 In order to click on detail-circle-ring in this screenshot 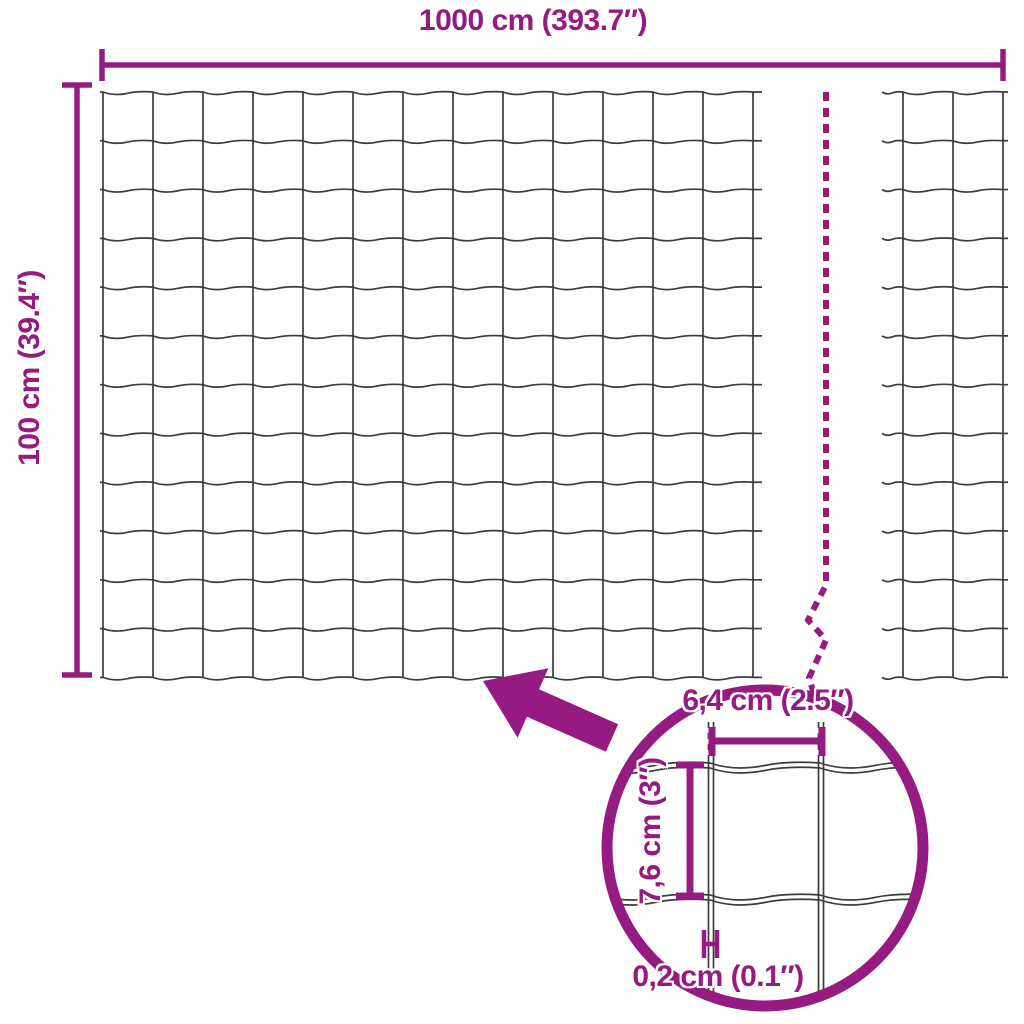, I will do `click(765, 848)`.